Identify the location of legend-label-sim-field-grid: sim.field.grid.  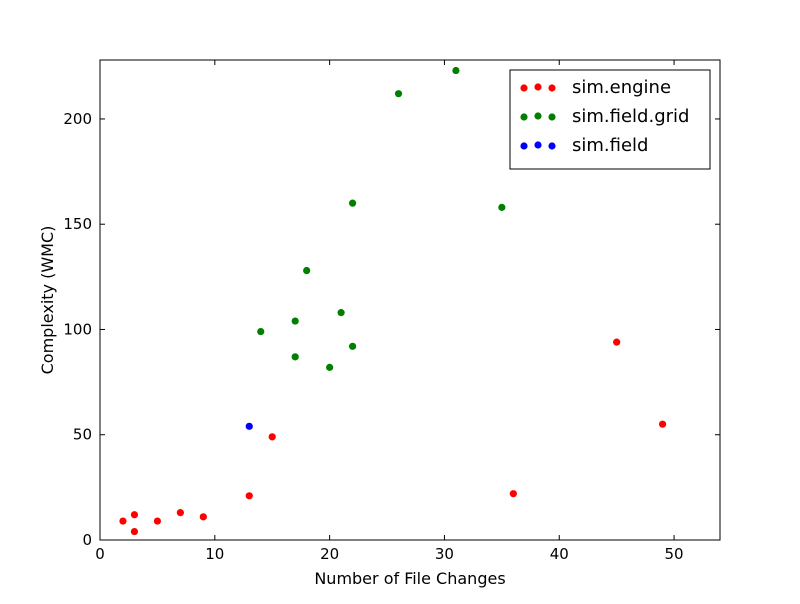
(630, 116).